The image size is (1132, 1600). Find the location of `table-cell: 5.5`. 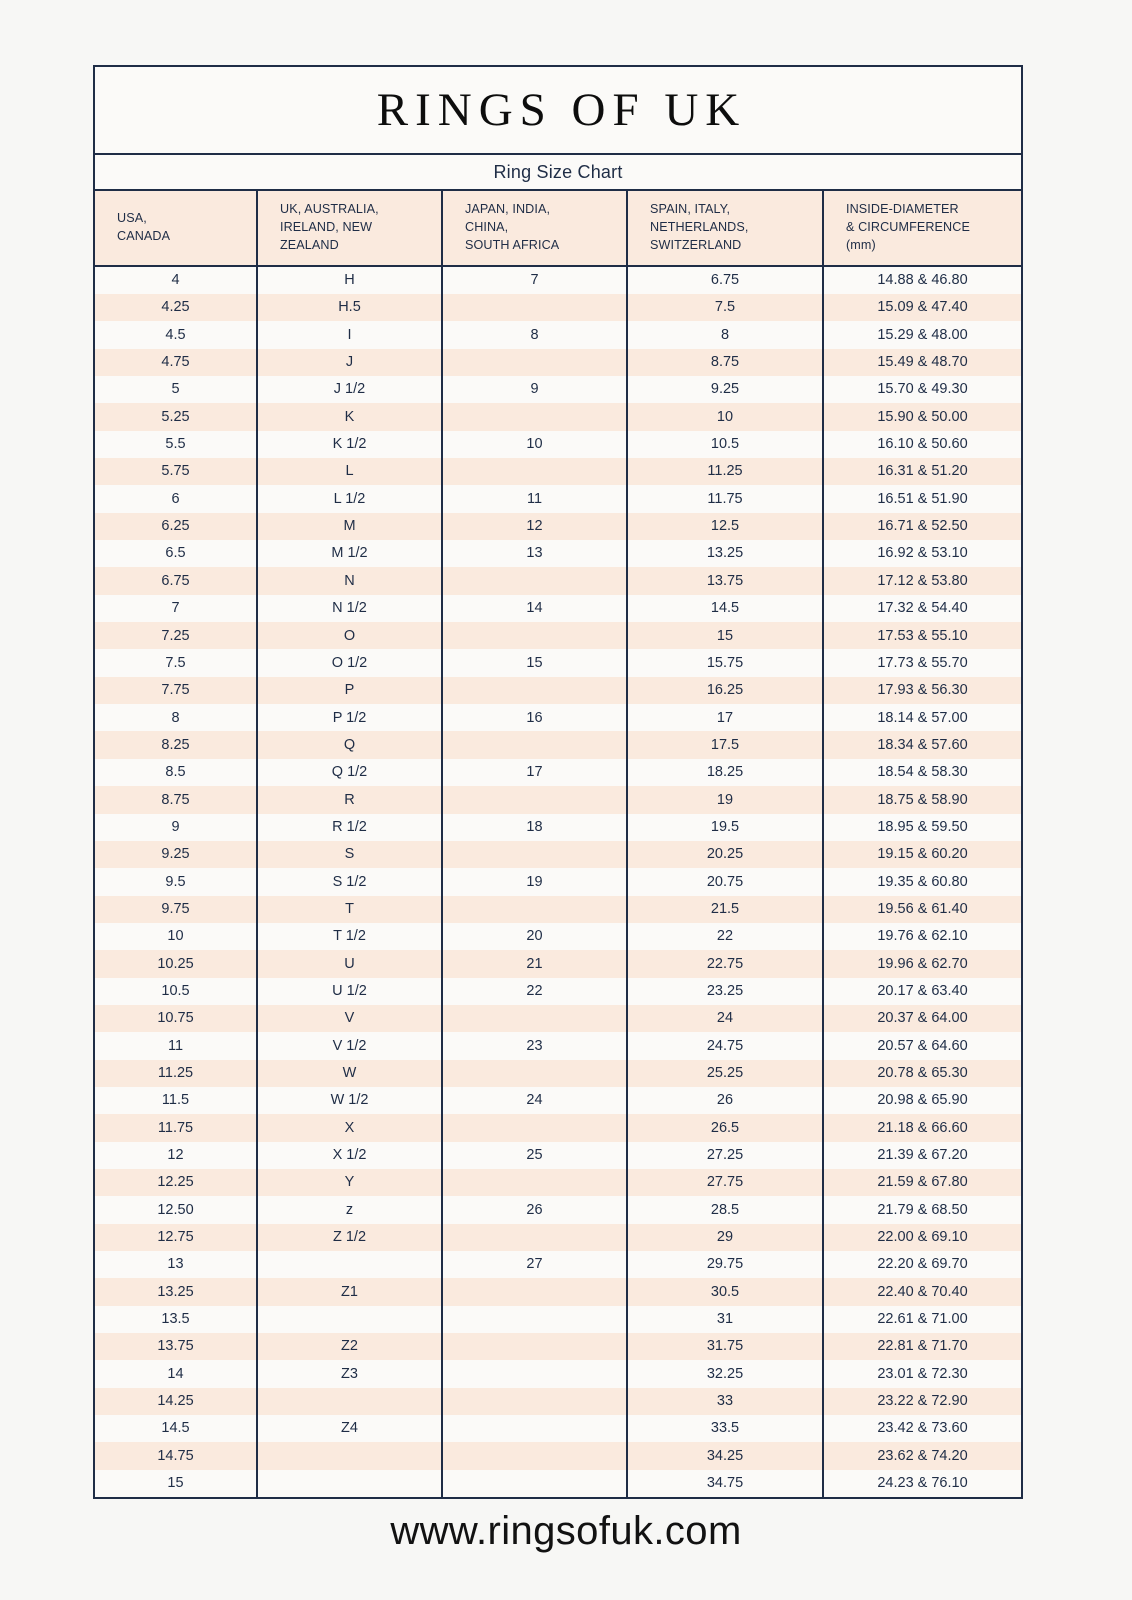

table-cell: 5.5 is located at coordinates (176, 444).